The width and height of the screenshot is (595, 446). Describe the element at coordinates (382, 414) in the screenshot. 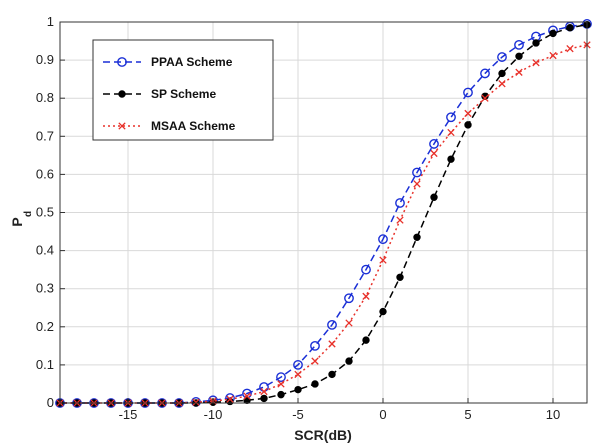

I see `x-tick-label: 0` at that location.